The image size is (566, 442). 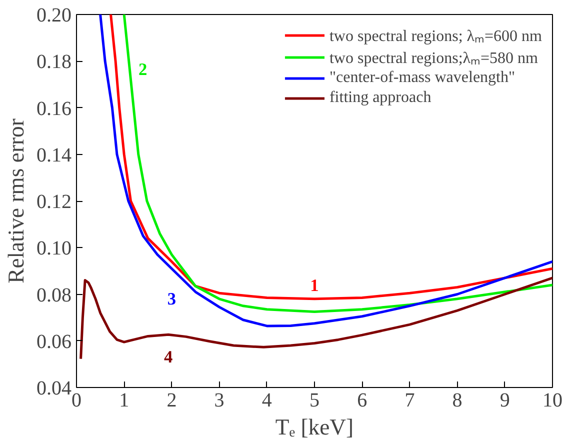 What do you see at coordinates (54, 249) in the screenshot?
I see `y-tick-label: 0.10` at bounding box center [54, 249].